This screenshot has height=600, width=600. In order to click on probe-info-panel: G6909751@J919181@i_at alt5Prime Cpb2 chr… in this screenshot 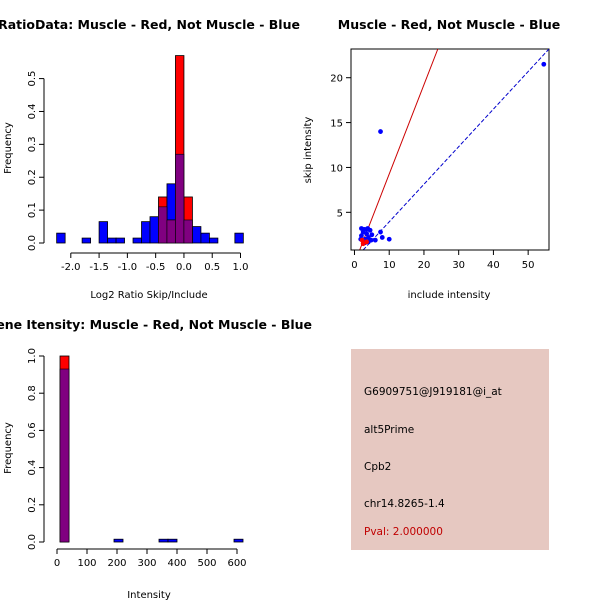, I will do `click(450, 449)`.